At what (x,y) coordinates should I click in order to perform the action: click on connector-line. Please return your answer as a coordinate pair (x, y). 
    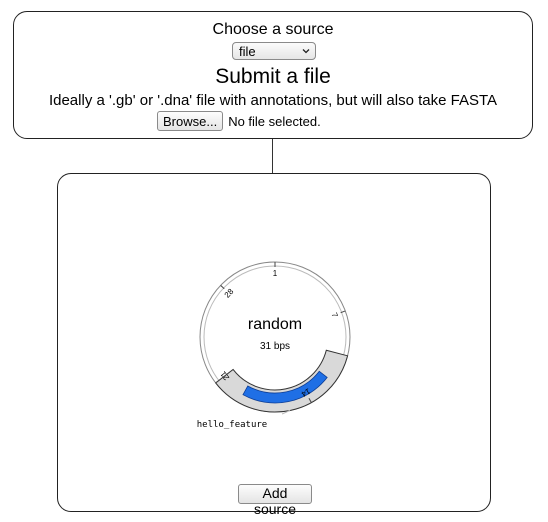
    Looking at the image, I should click on (272, 156).